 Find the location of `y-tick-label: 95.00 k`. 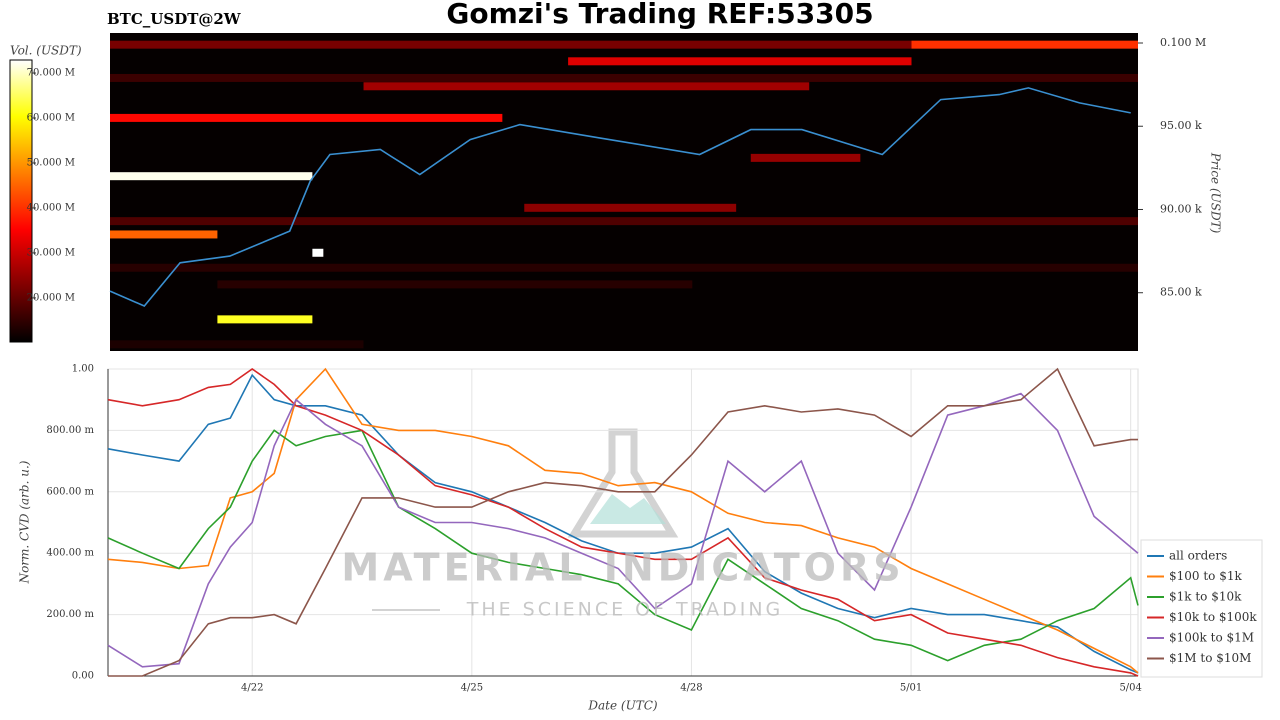

y-tick-label: 95.00 k is located at coordinates (1181, 125).